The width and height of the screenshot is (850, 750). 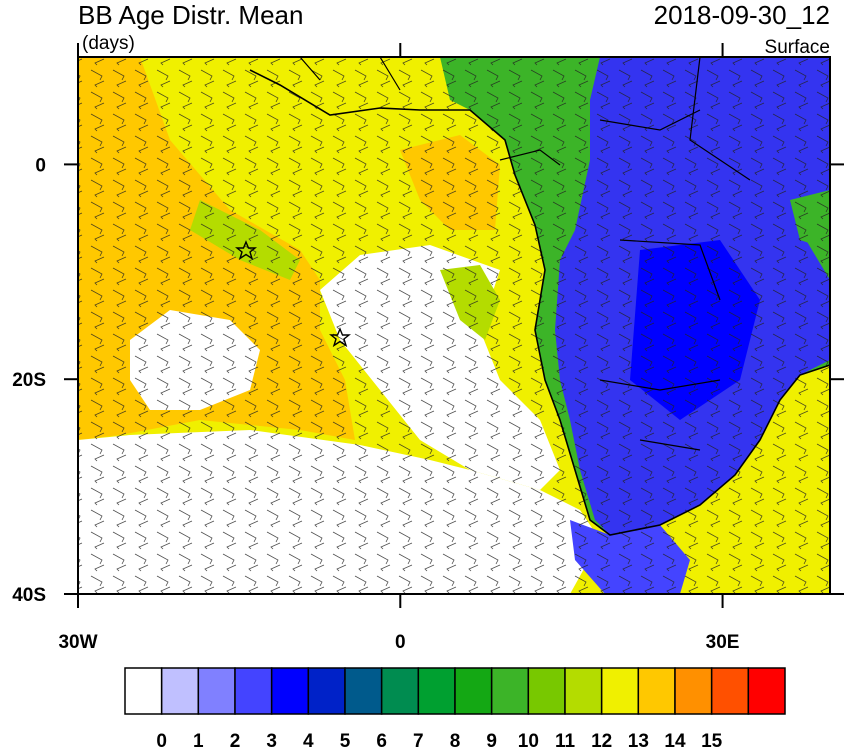 I want to click on colorbar-label: 2, so click(x=235, y=740).